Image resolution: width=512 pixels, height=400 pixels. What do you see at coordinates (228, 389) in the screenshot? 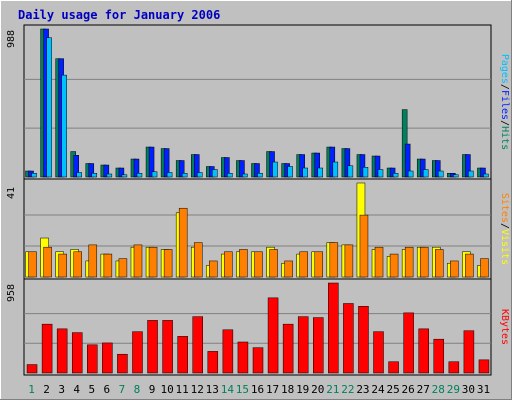
I see `x-tick-label-day-14: 14` at bounding box center [228, 389].